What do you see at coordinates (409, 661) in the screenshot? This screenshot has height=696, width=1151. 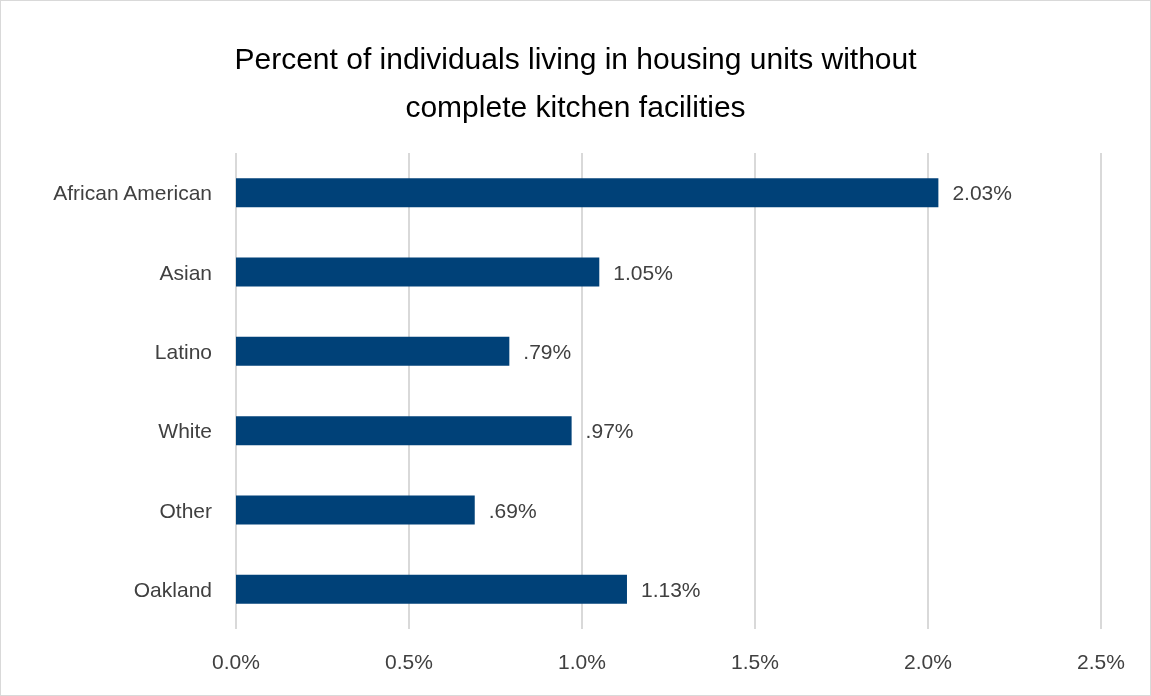 I see `x-tick-label: 0.5%` at bounding box center [409, 661].